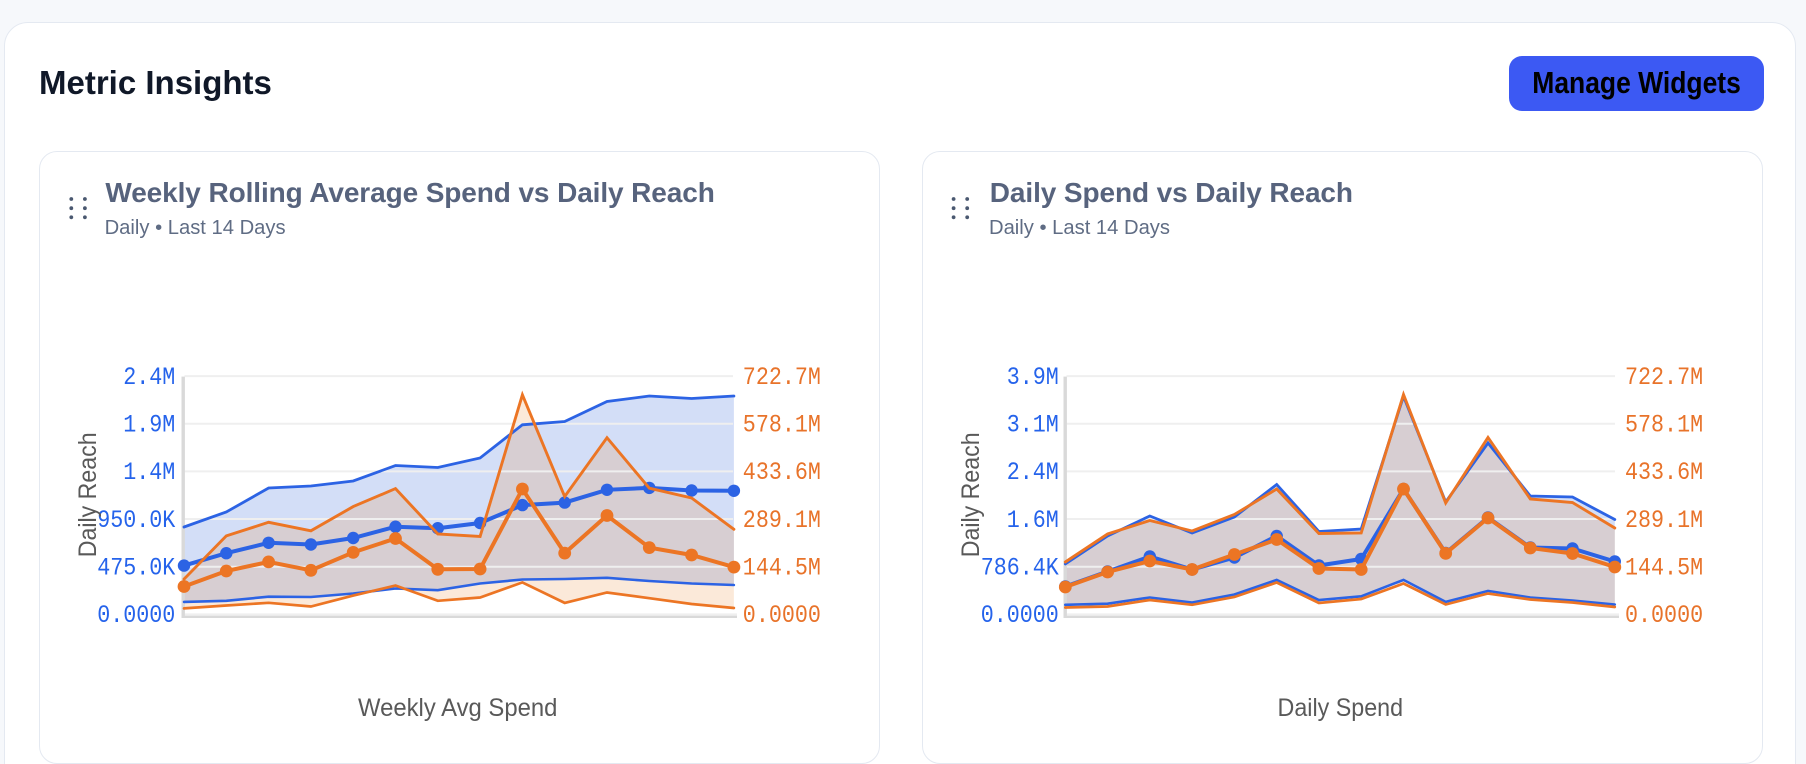  What do you see at coordinates (1033, 520) in the screenshot?
I see `svg-text: 1.6M` at bounding box center [1033, 520].